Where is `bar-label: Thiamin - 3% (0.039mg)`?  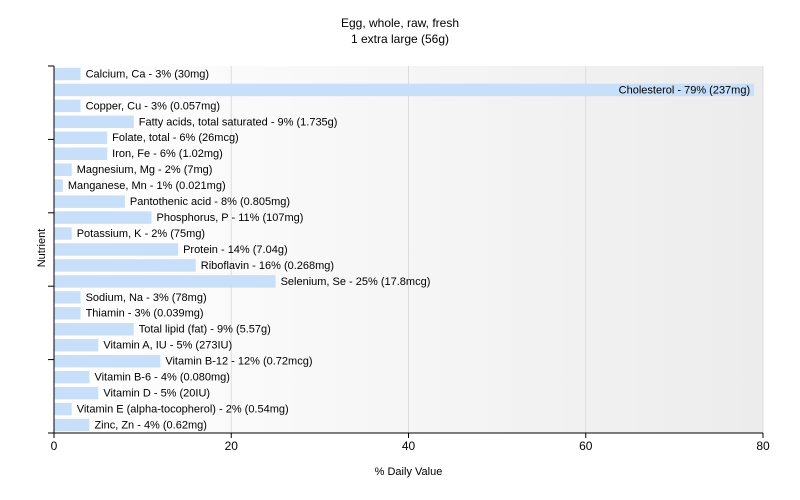
bar-label: Thiamin - 3% (0.039mg) is located at coordinates (145, 314).